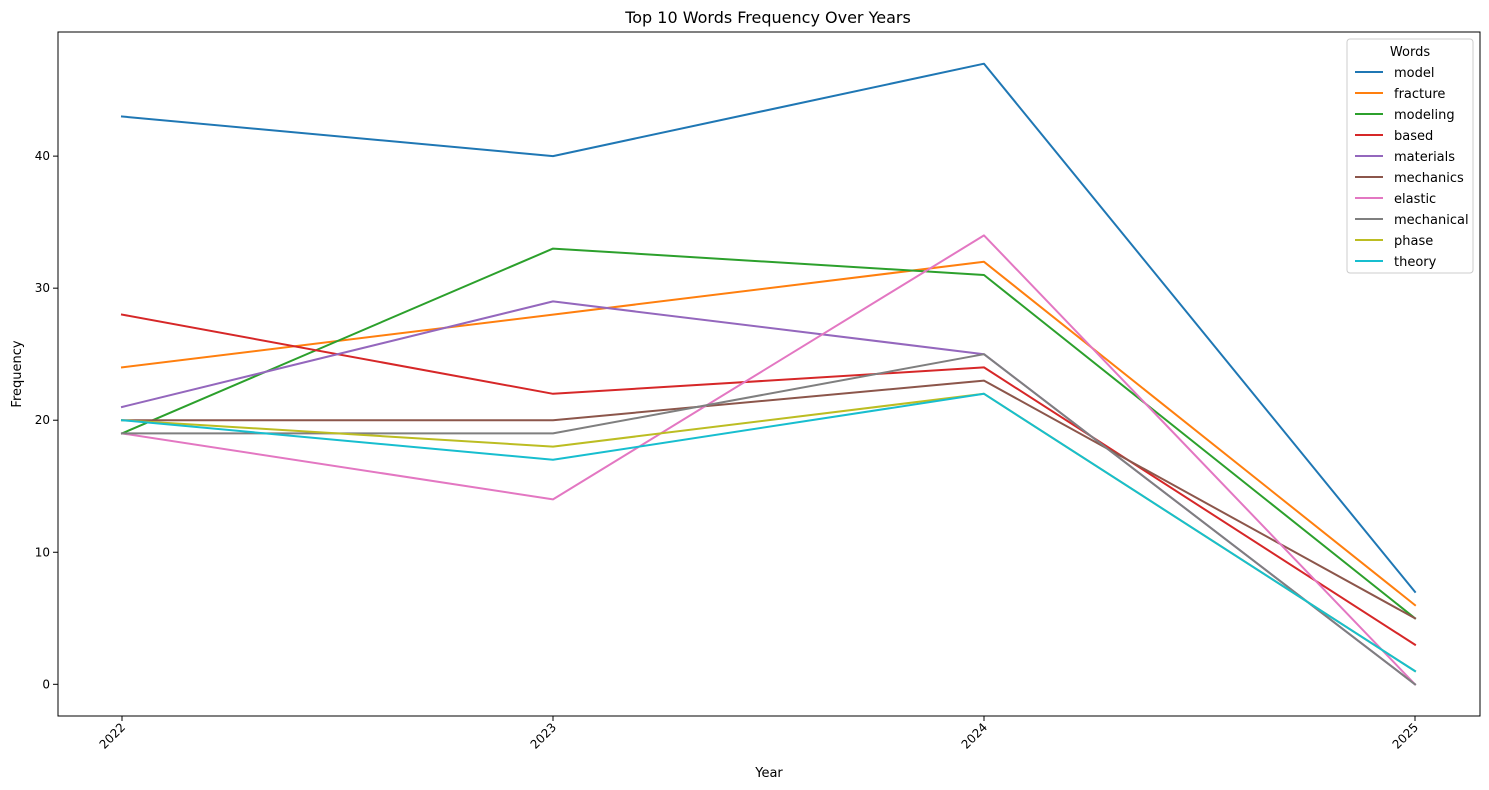 This screenshot has height=790, width=1489. Describe the element at coordinates (1414, 73) in the screenshot. I see `legend-label-model: model` at that location.